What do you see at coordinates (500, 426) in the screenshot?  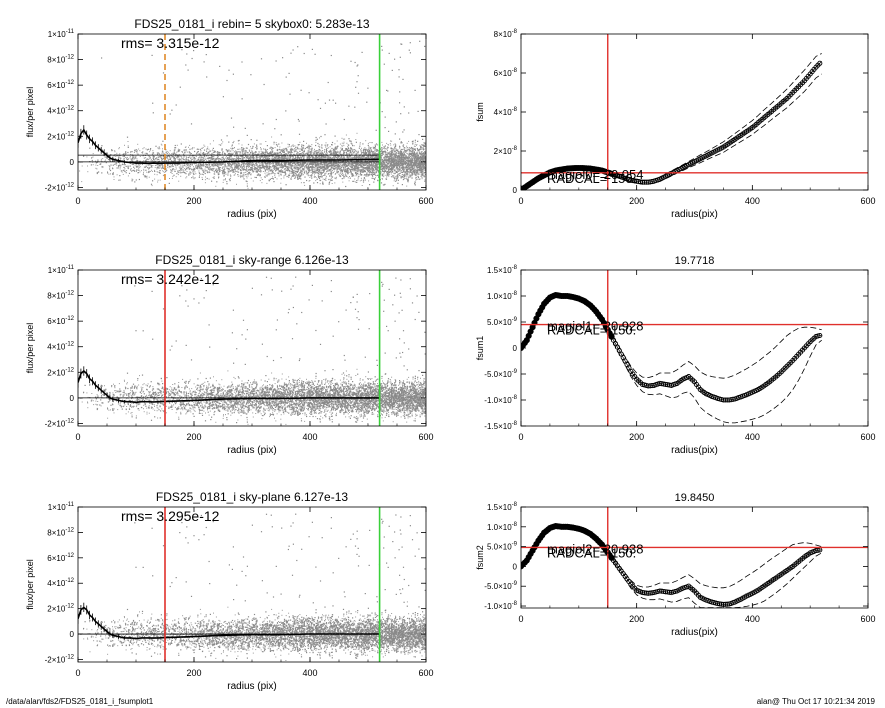 I see `y-tick-label: -1.5×10⁻⁸` at bounding box center [500, 426].